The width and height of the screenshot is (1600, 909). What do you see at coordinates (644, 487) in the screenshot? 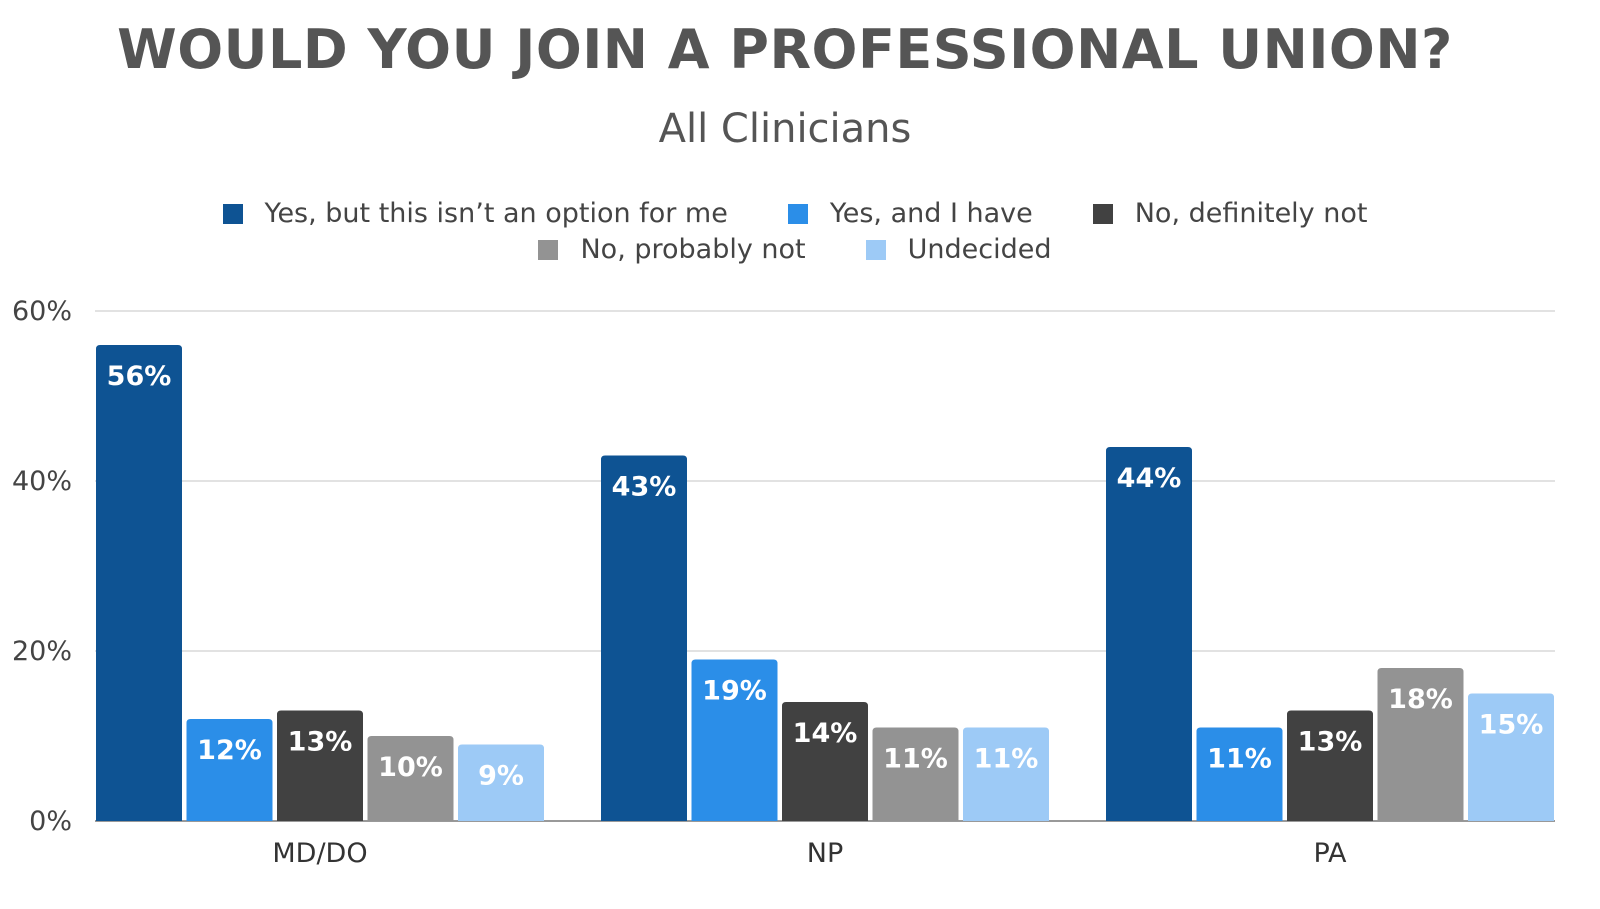
I see `bar-value-label: 43%` at bounding box center [644, 487].